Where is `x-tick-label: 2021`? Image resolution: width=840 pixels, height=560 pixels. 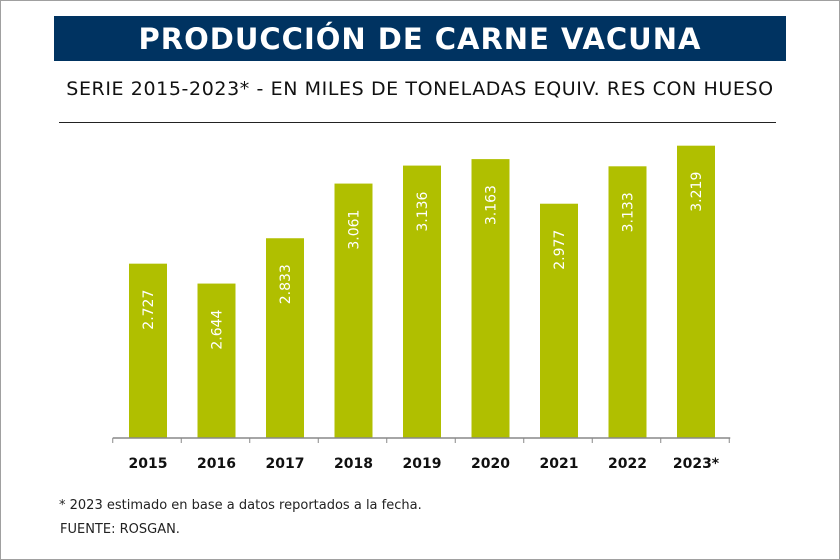 x-tick-label: 2021 is located at coordinates (559, 464).